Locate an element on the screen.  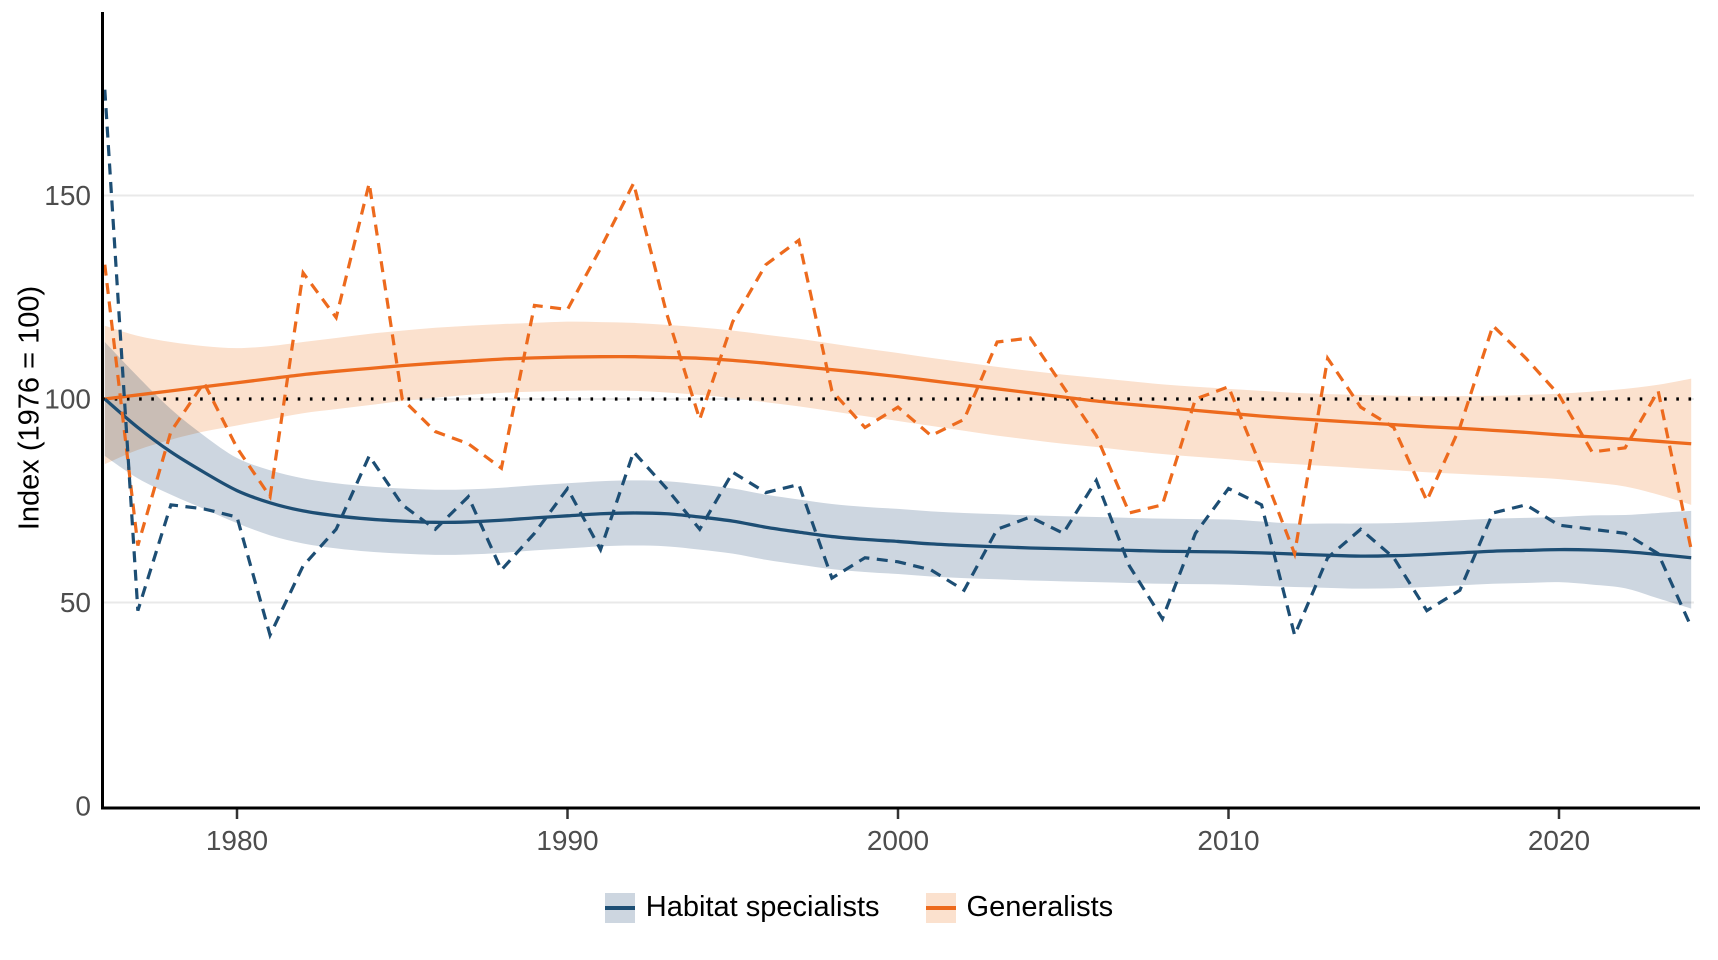
x-axis-ticks: 1980 1990 2000 2010 2020 is located at coordinates (898, 832).